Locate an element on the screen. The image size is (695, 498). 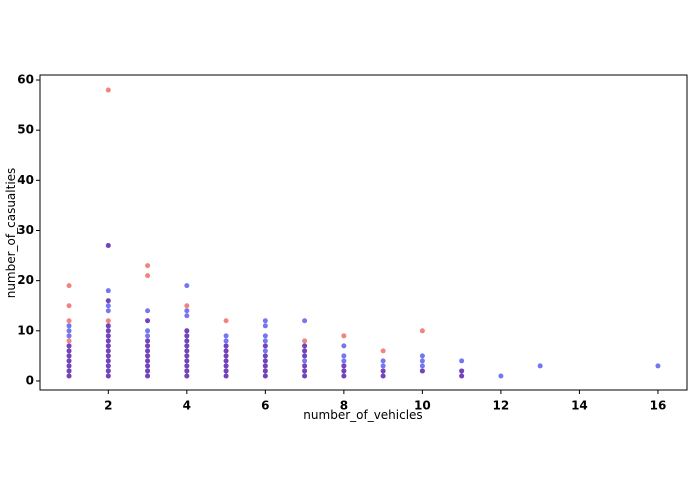
x-tick-label: 16 is located at coordinates (658, 406).